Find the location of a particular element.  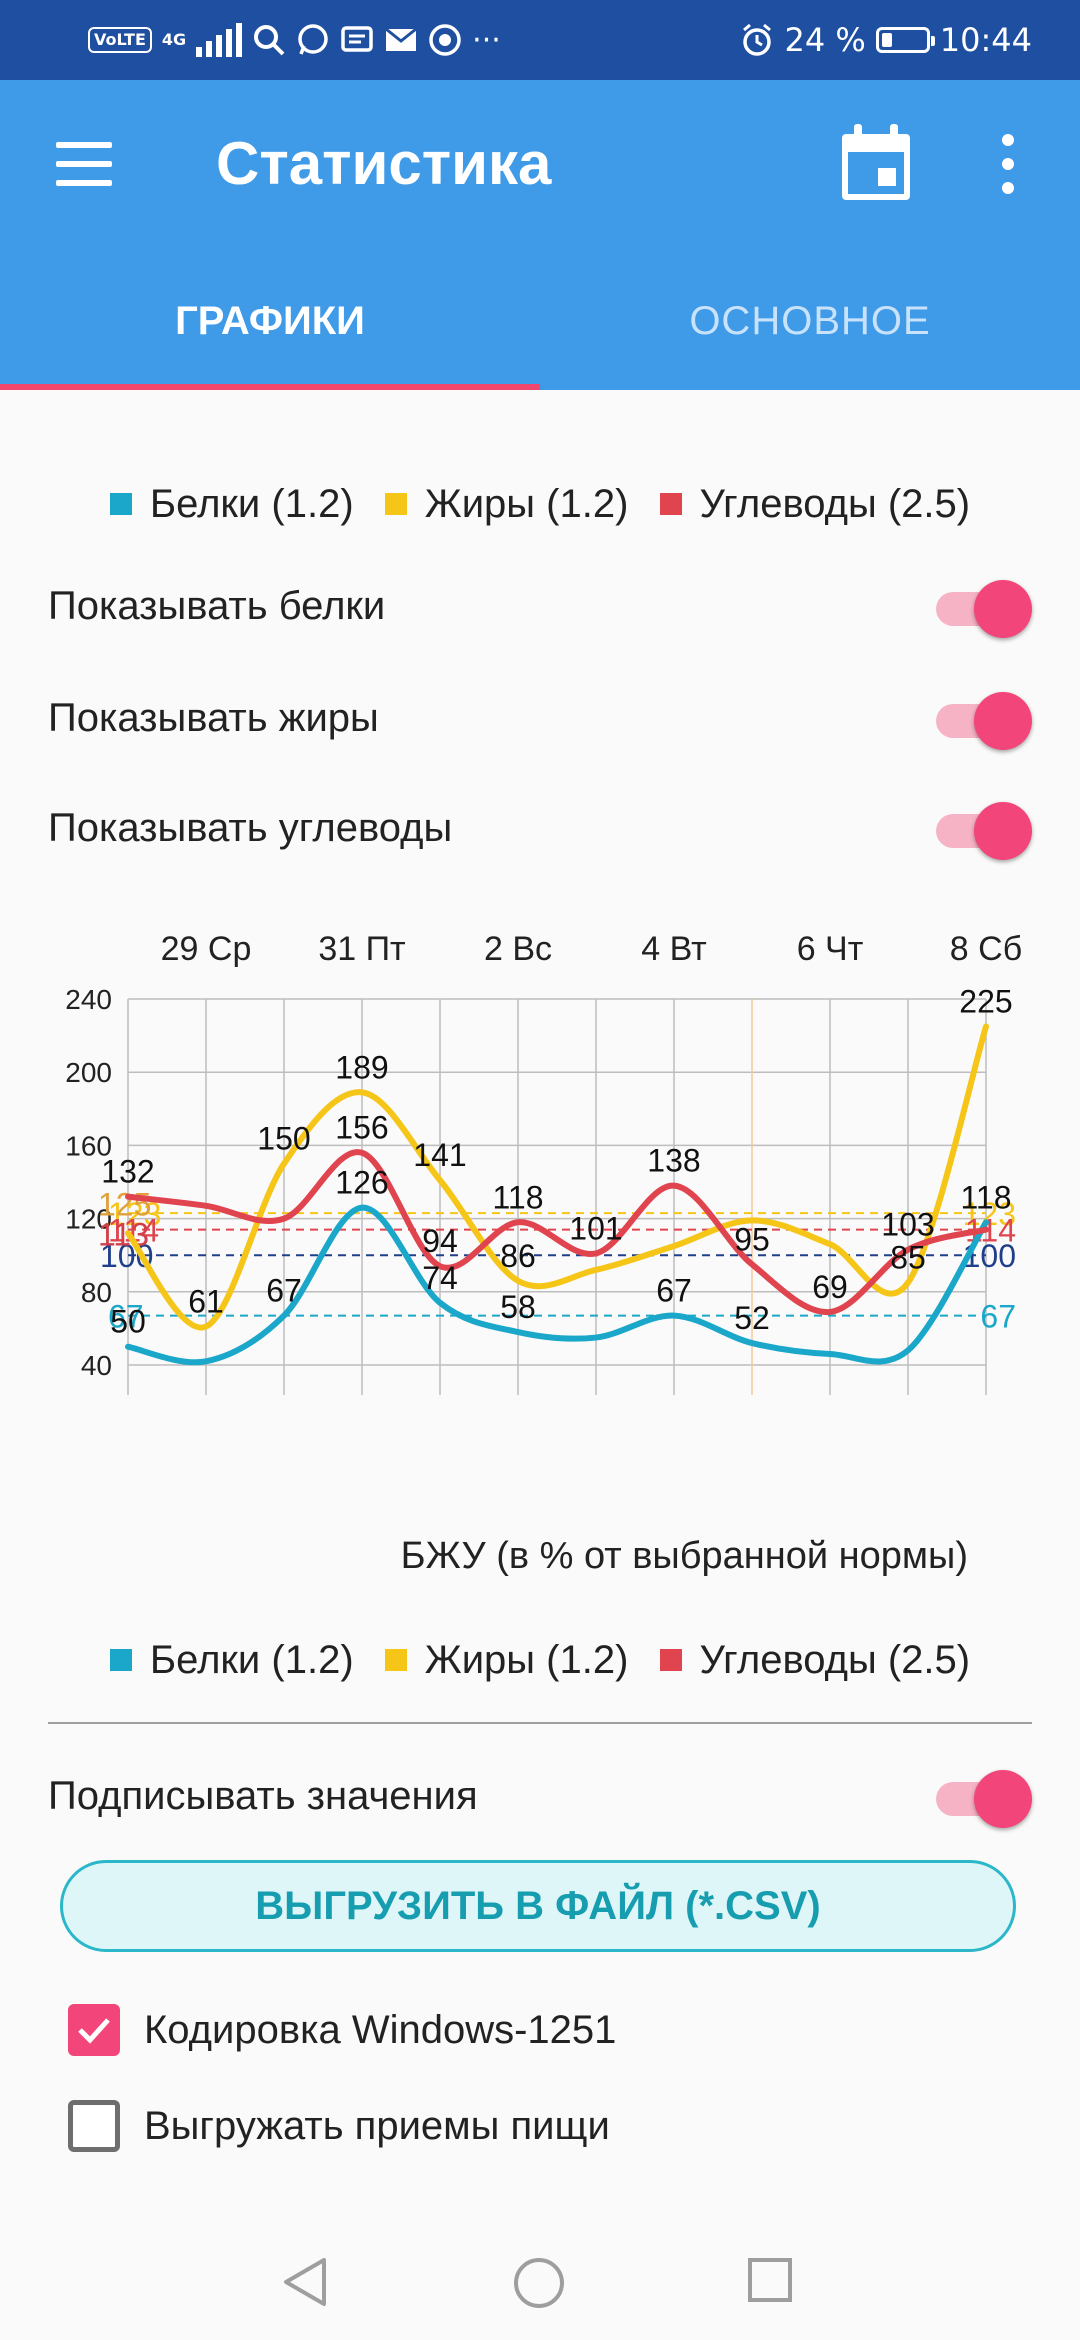

show-fats-switch is located at coordinates (982, 721).